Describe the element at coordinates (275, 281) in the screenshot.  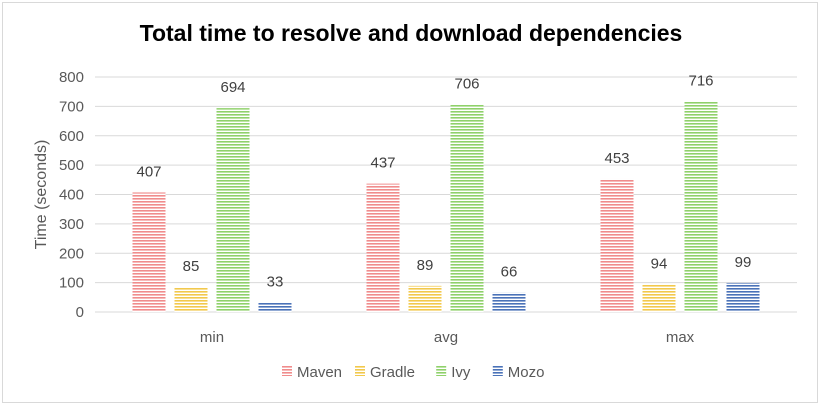
I see `data-label: 33` at that location.